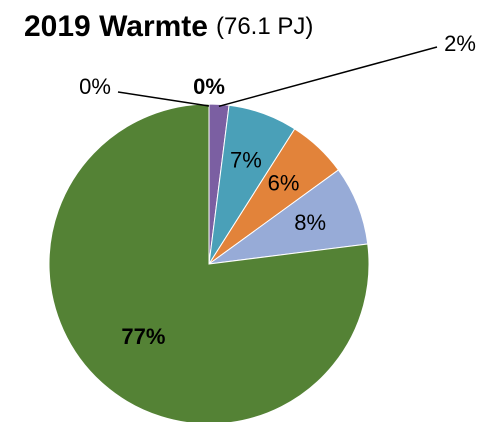 This screenshot has height=422, width=503. I want to click on data-label: 7%, so click(246, 159).